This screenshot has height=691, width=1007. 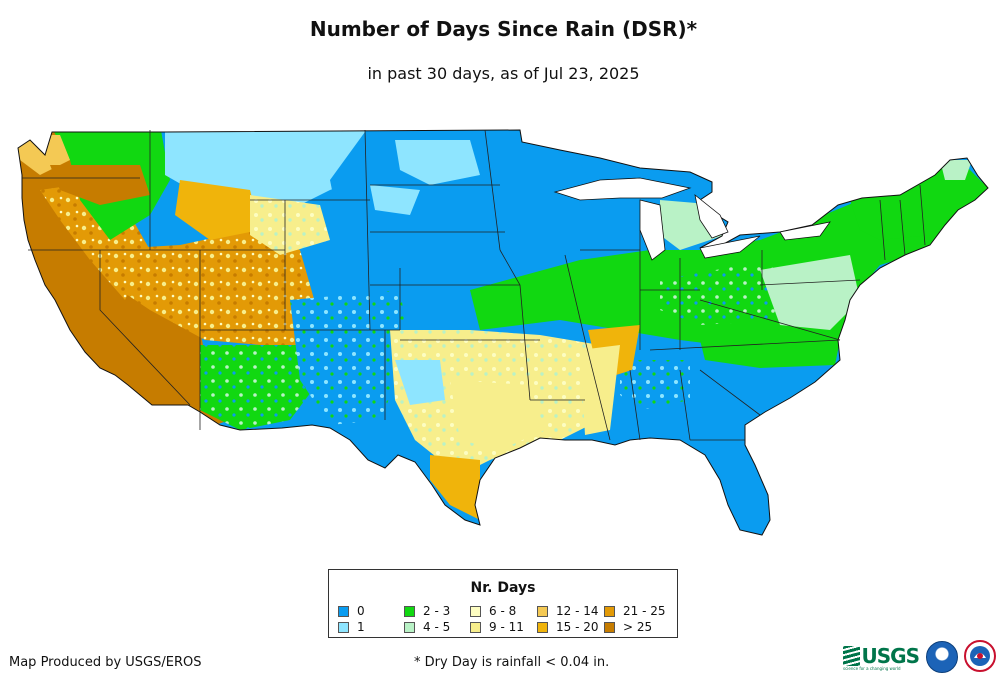 I want to click on legend-item: > 25, so click(x=628, y=627).